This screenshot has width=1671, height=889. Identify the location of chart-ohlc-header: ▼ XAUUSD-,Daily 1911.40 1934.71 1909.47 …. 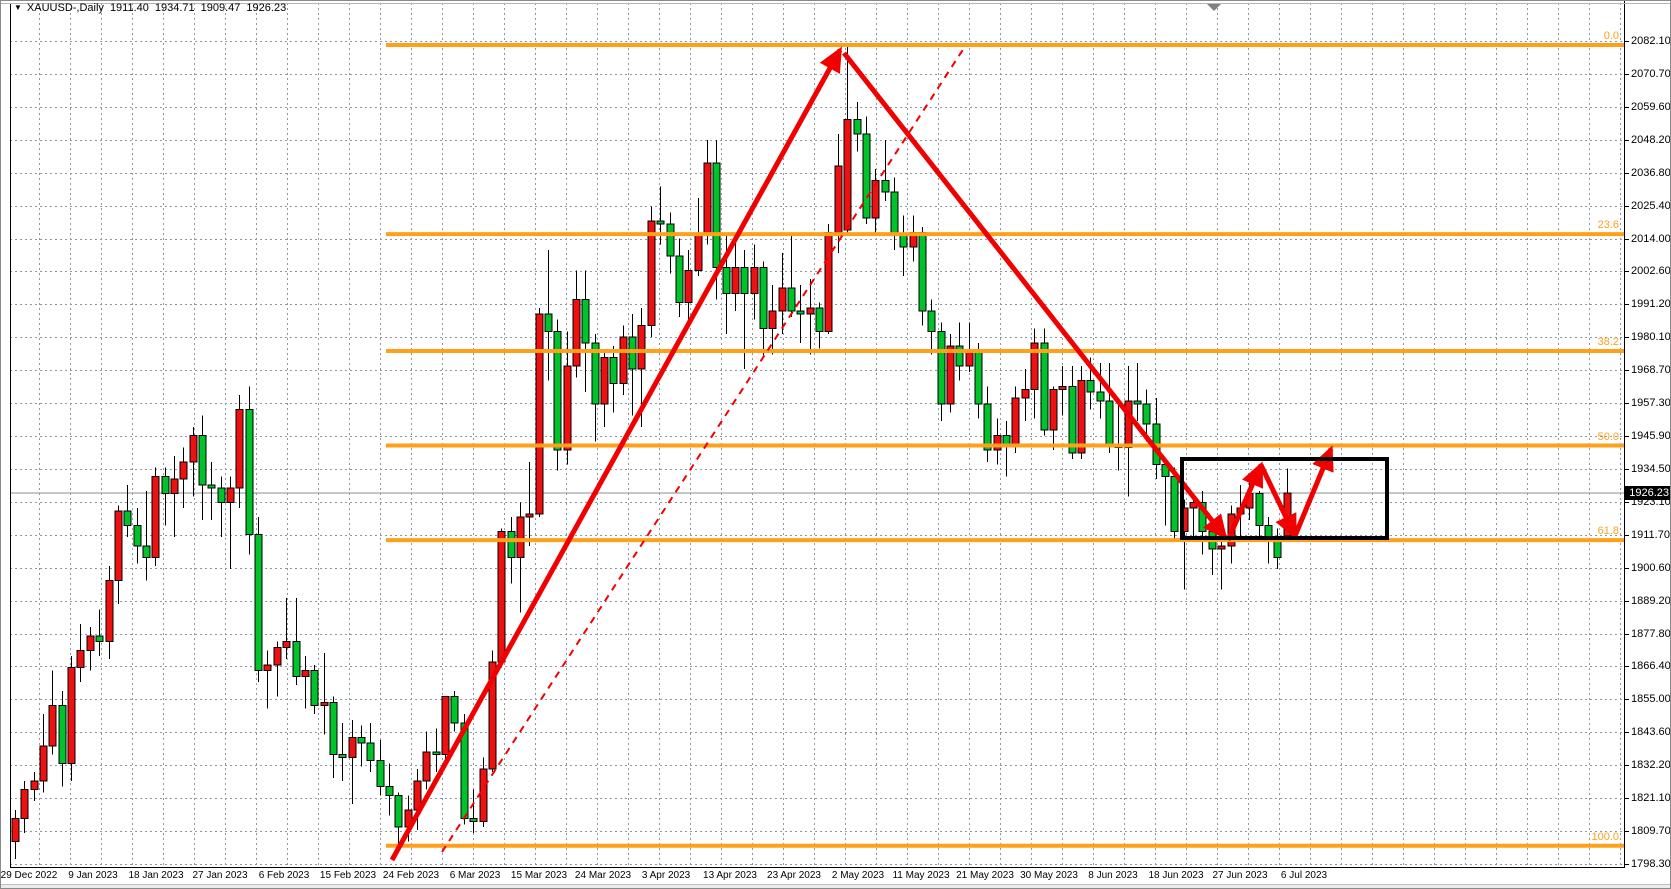
(153, 8).